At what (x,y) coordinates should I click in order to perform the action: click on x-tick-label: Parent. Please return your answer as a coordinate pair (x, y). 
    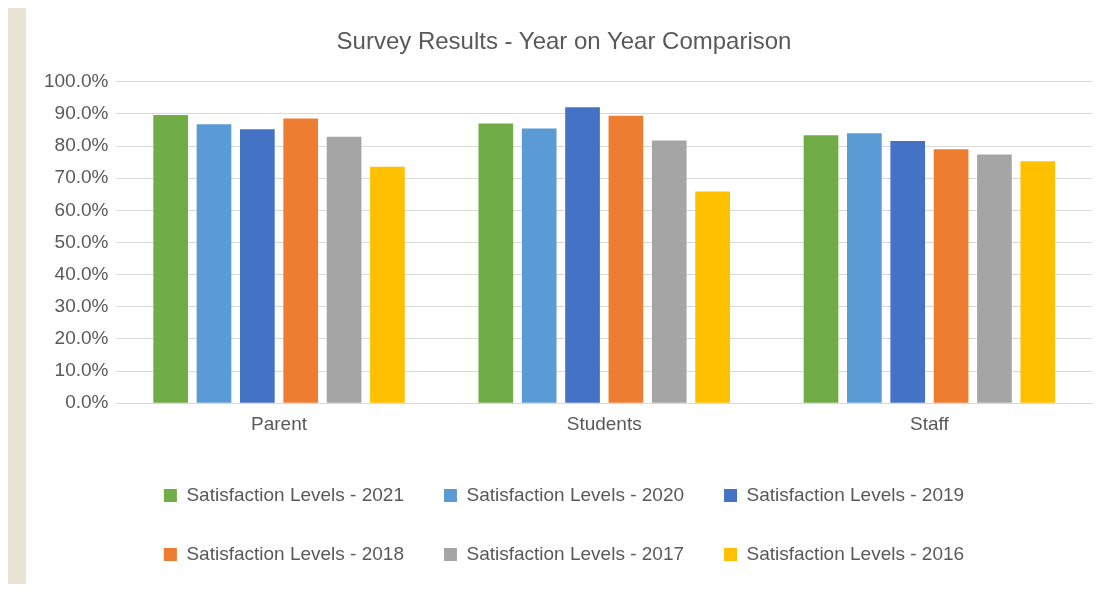
    Looking at the image, I should click on (279, 423).